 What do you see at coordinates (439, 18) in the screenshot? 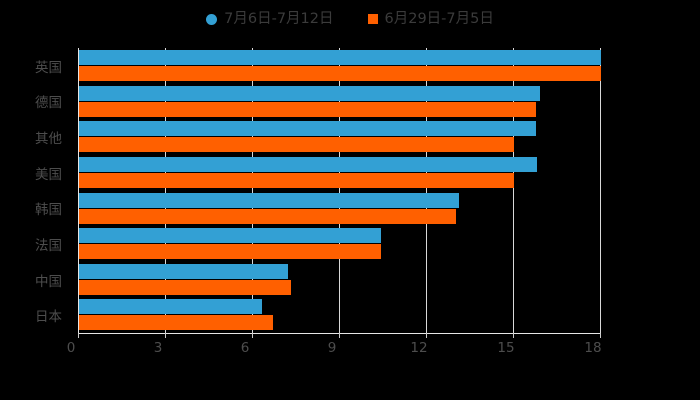
I see `legend-label: 6月29日-7月5日` at bounding box center [439, 18].